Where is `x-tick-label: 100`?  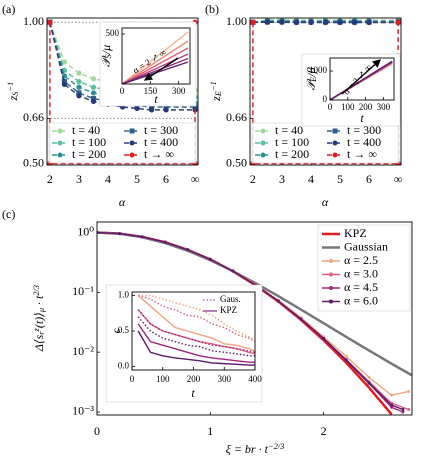
x-tick-label: 100 is located at coordinates (348, 107).